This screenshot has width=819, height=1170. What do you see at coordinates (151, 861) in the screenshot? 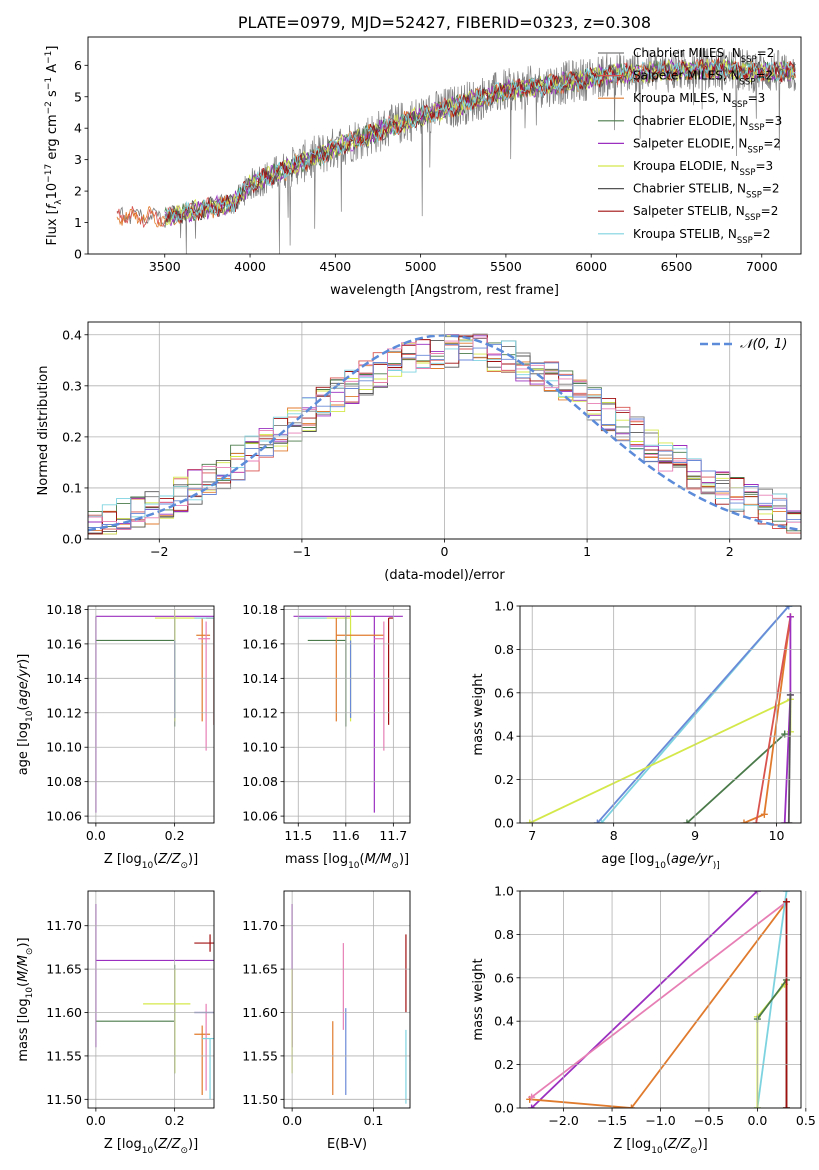
I see `x-axis-label: Z [log10(Z/Z⊙)]` at bounding box center [151, 861].